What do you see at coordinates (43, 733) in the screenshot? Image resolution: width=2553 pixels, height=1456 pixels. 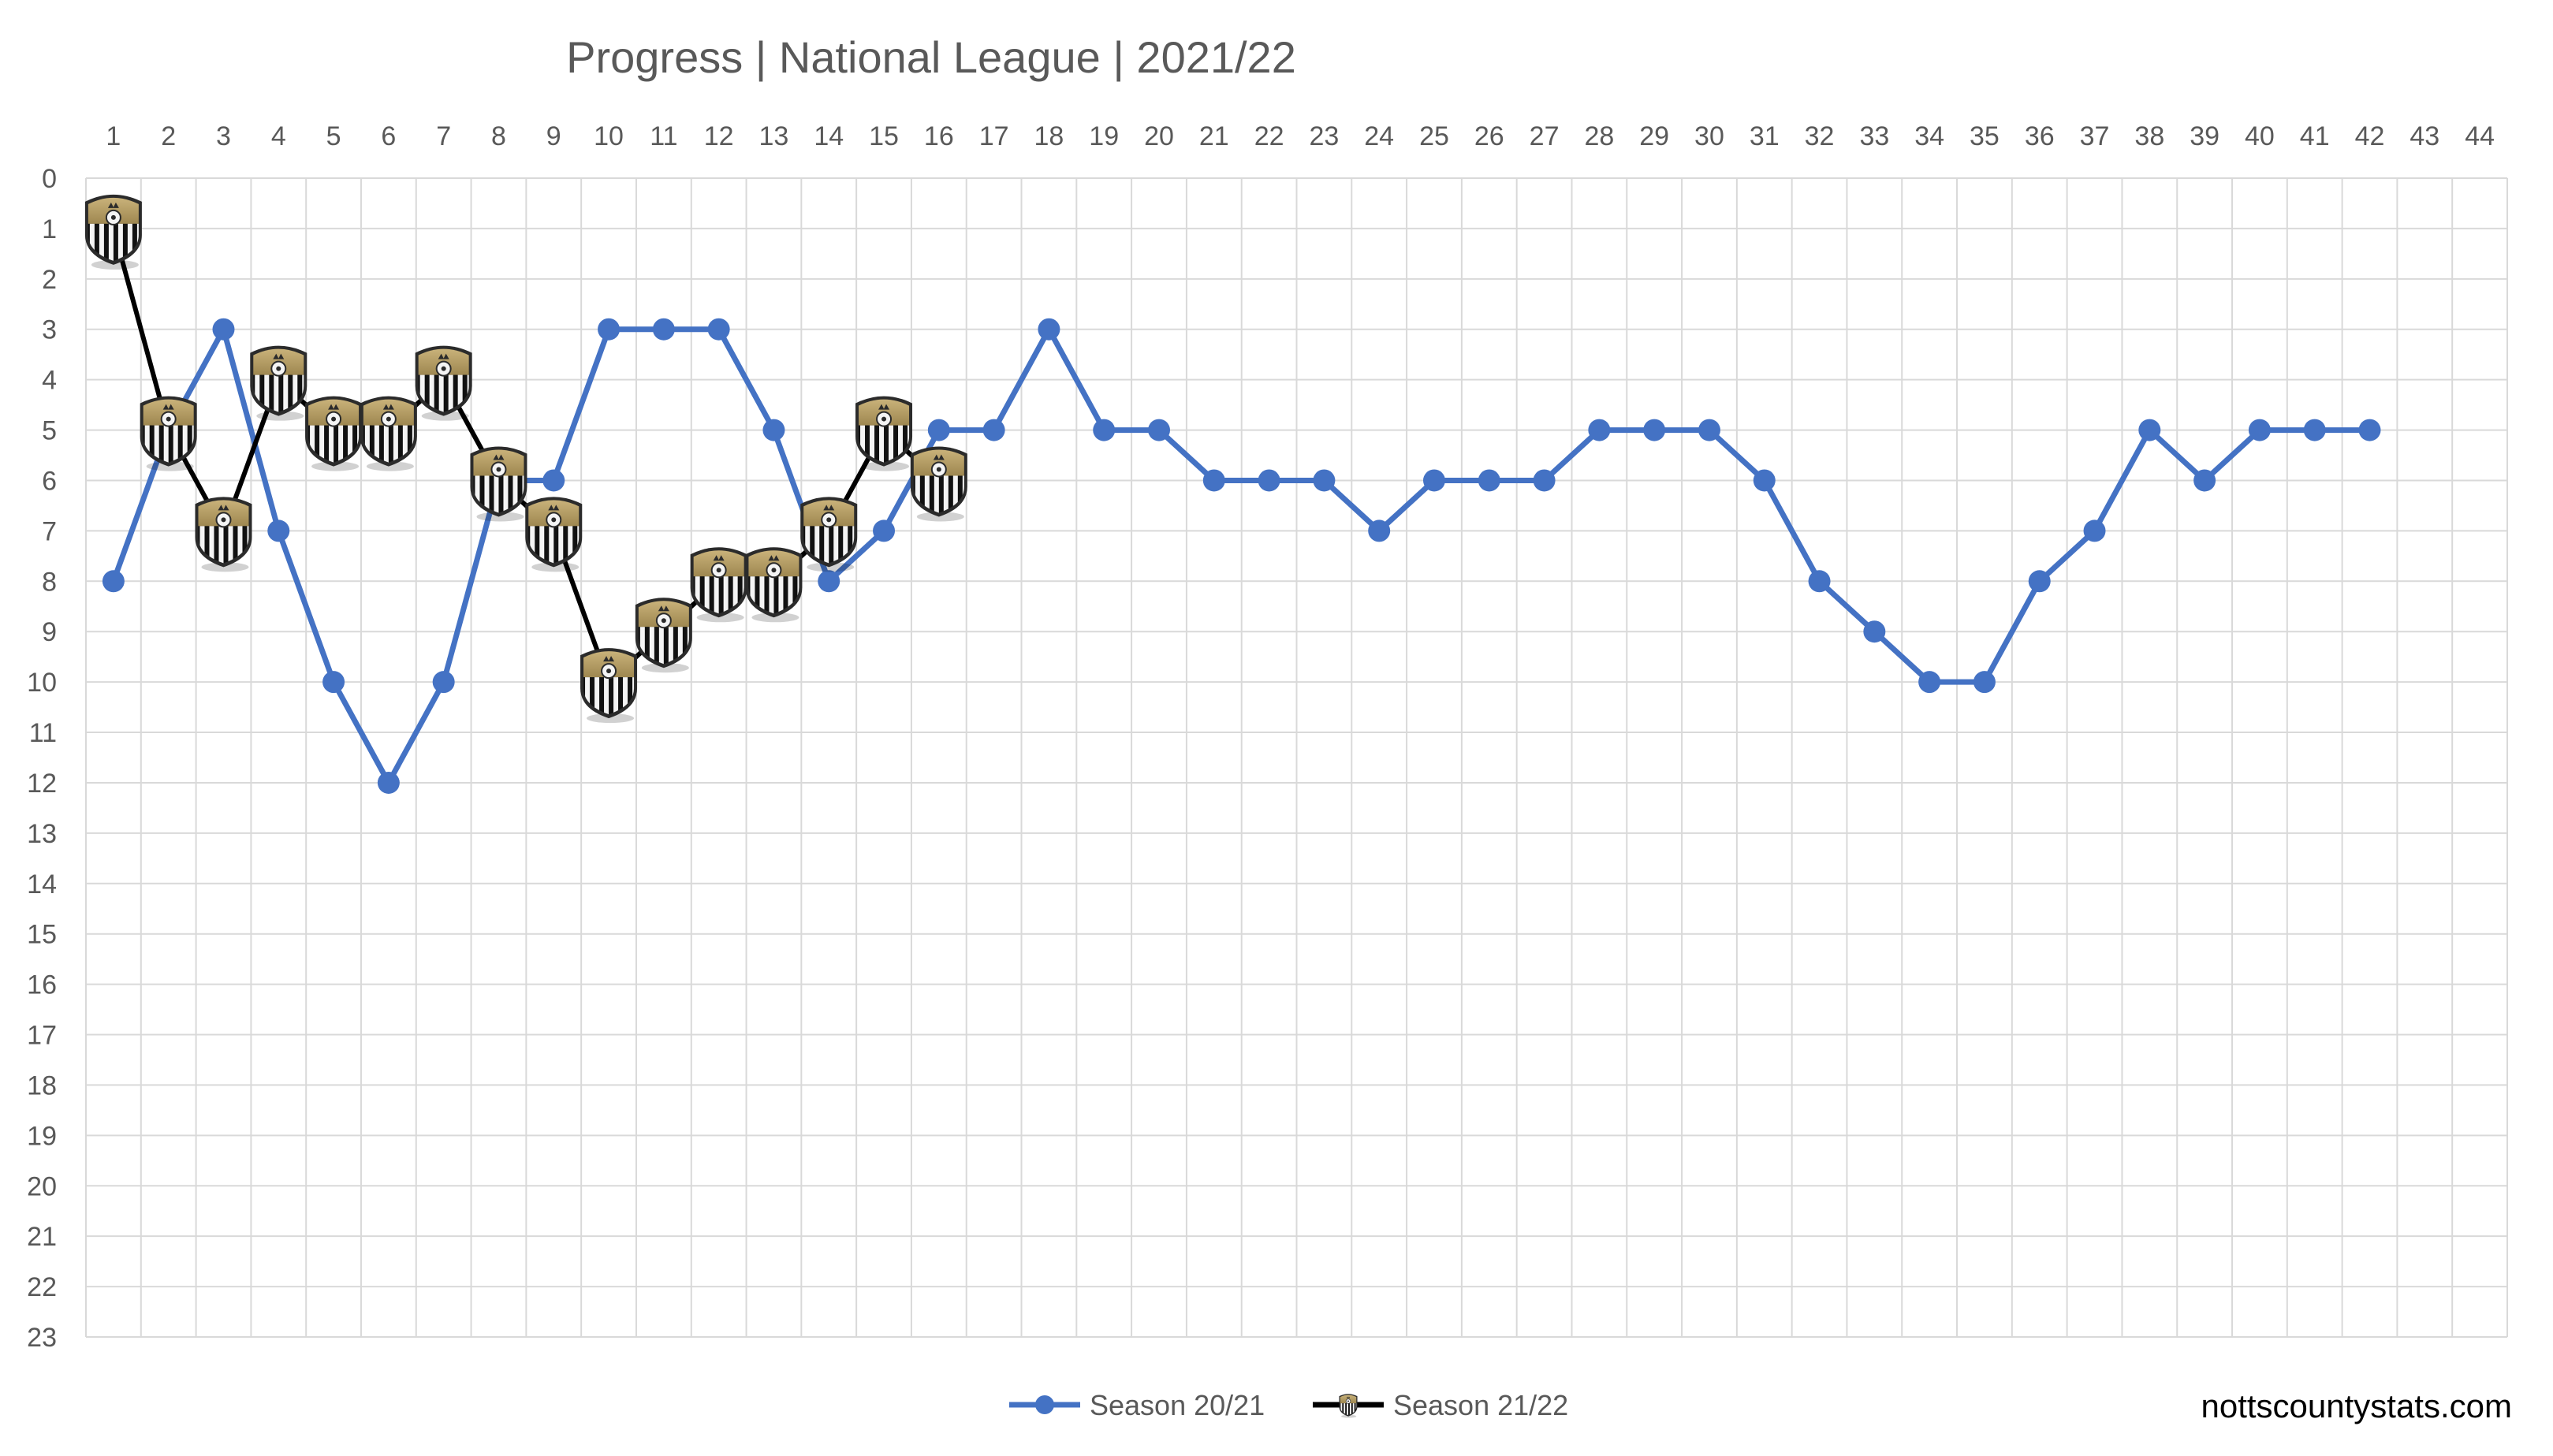 I see `y-tick-label: 11` at bounding box center [43, 733].